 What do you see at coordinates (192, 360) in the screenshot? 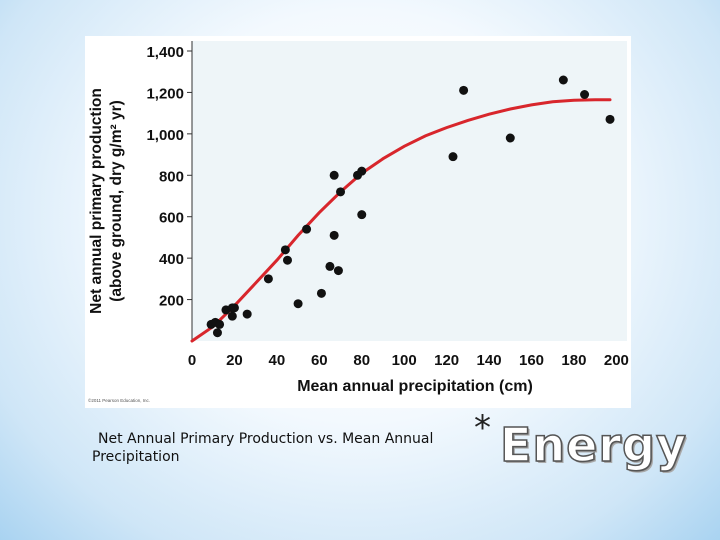
I see `x-tick-label: 0` at bounding box center [192, 360].